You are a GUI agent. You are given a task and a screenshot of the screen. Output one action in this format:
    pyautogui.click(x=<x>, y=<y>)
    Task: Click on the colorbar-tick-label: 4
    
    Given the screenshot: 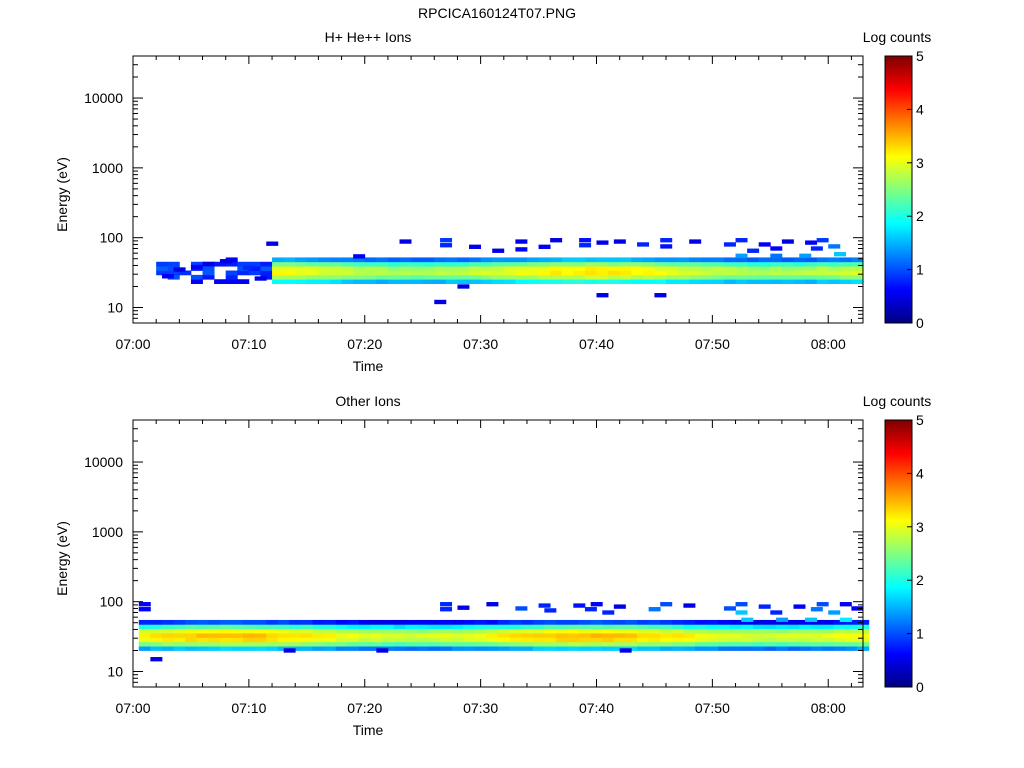 What is the action you would take?
    pyautogui.click(x=920, y=109)
    